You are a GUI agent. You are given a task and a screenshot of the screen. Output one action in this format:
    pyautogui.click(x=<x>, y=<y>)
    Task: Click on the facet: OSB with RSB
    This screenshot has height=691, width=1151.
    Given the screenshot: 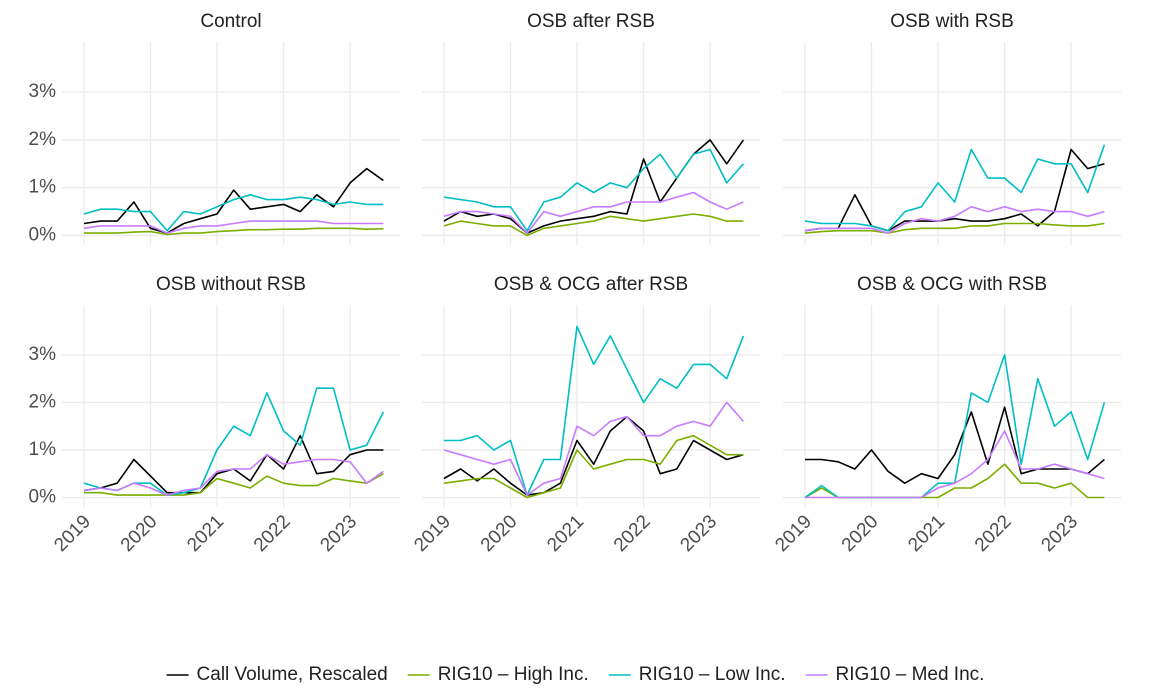 What is the action you would take?
    pyautogui.click(x=952, y=128)
    